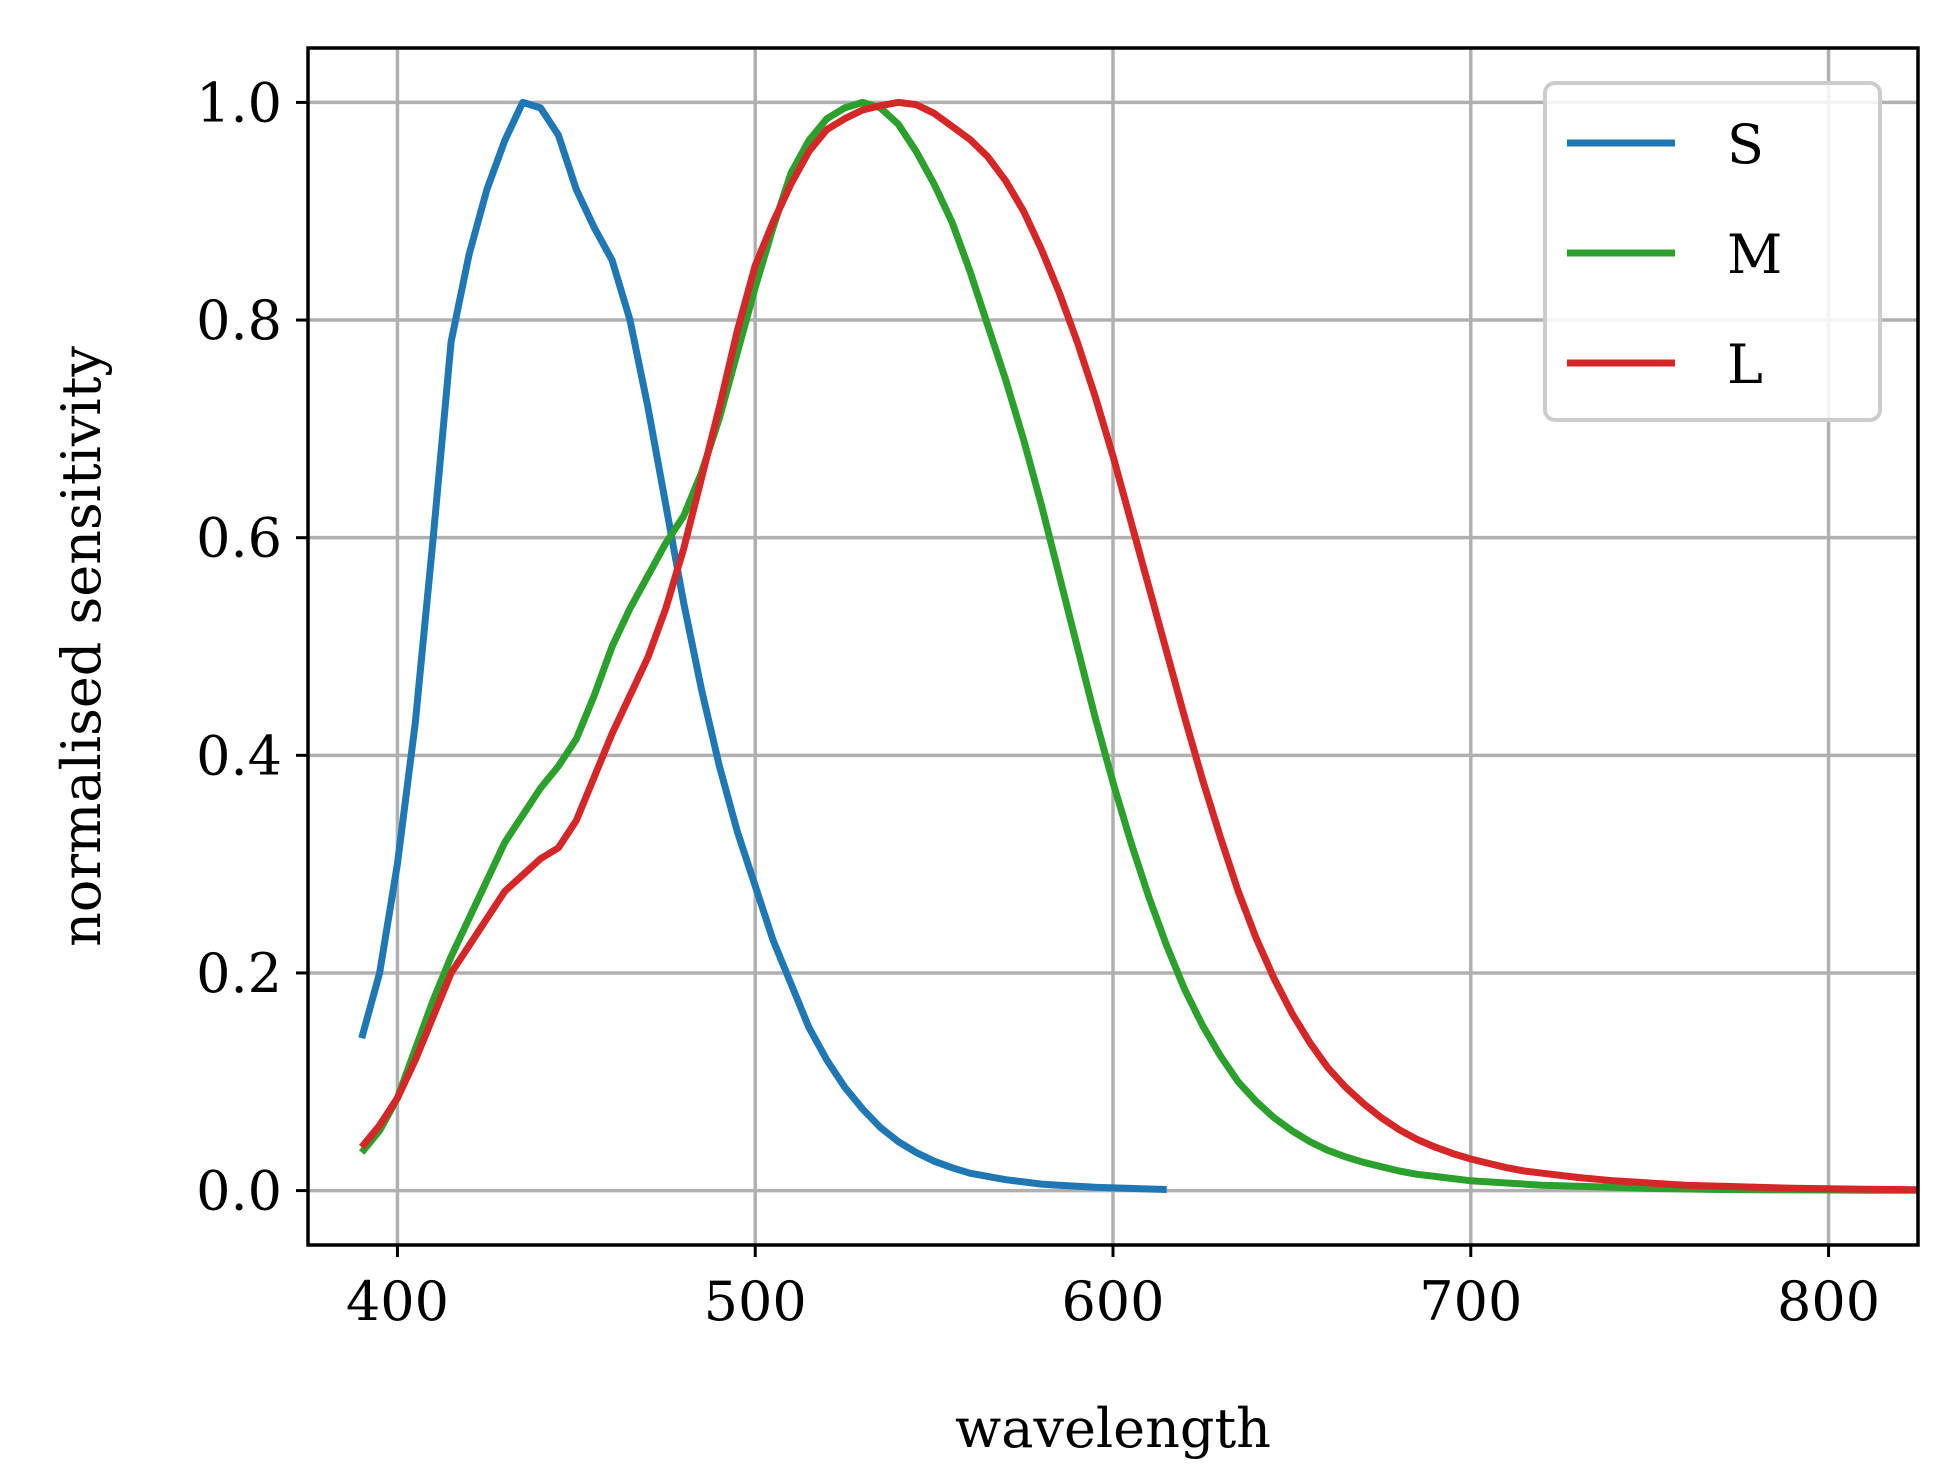 The width and height of the screenshot is (1945, 1476). Describe the element at coordinates (239, 320) in the screenshot. I see `y-tick-label: 0.8` at that location.